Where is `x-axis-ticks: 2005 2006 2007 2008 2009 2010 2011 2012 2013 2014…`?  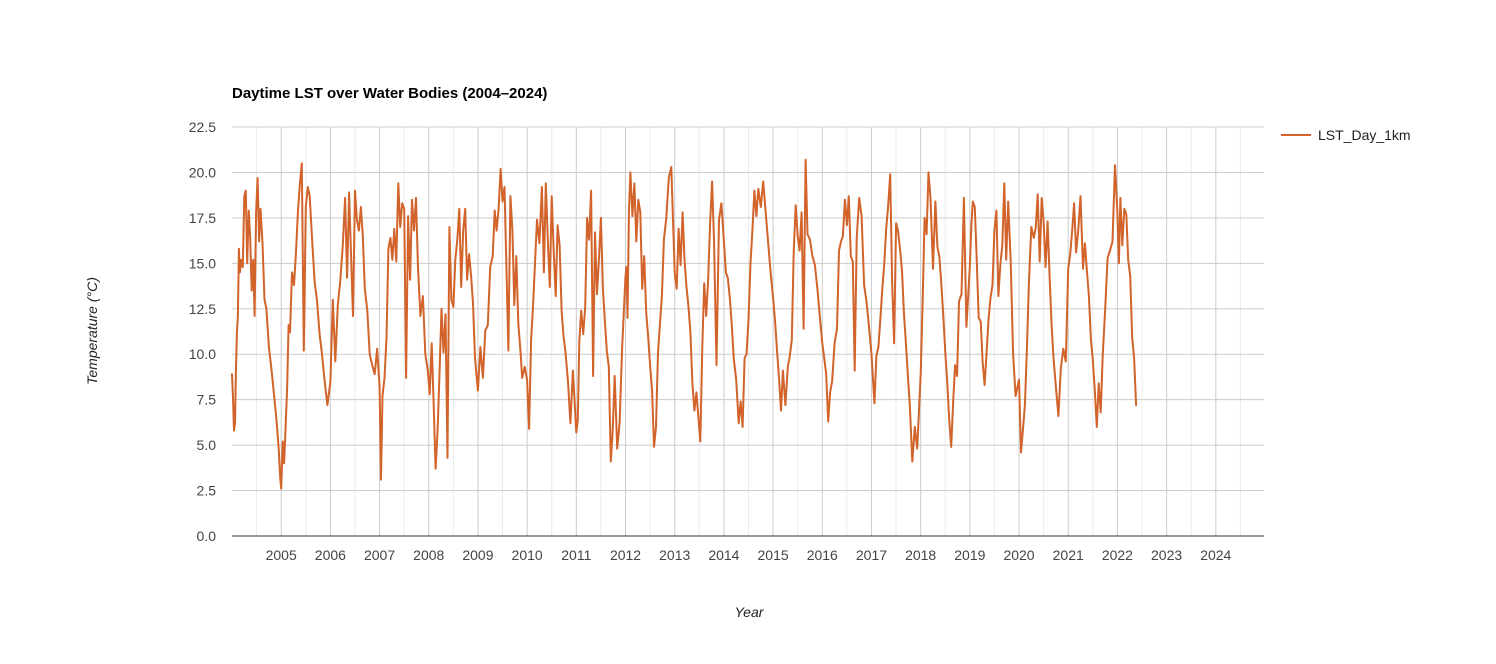 x-axis-ticks: 2005 2006 2007 2008 2009 2010 2011 2012 2013 2014… is located at coordinates (749, 555).